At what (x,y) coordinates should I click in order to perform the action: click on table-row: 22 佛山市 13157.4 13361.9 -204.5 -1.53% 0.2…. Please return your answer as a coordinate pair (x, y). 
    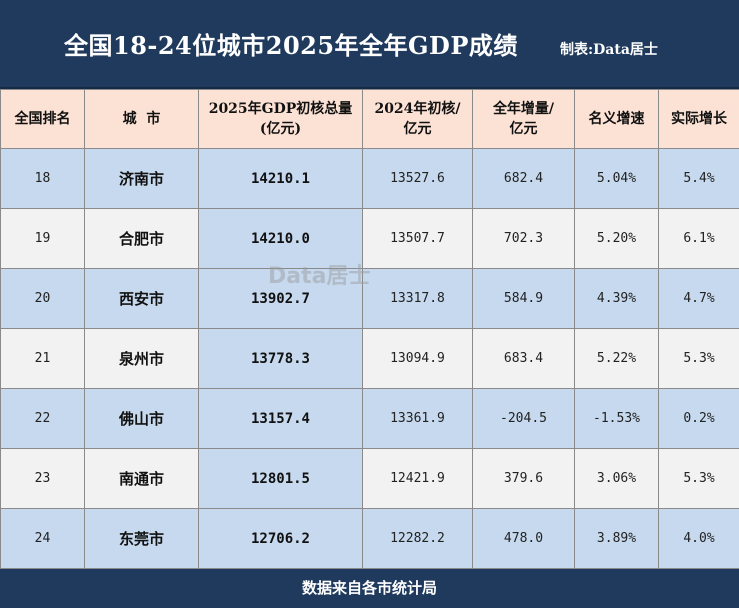
    Looking at the image, I should click on (369, 418).